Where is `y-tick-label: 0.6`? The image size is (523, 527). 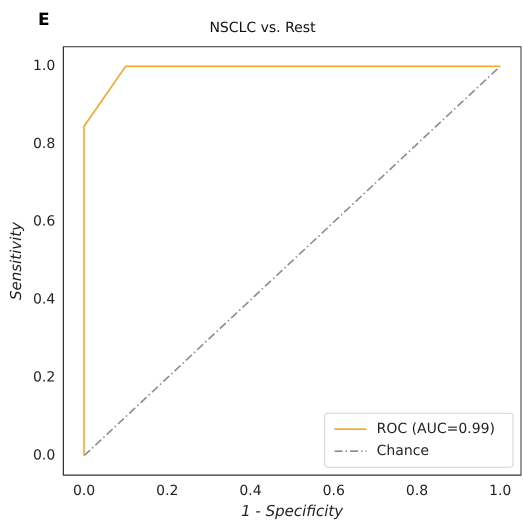 y-tick-label: 0.6 is located at coordinates (44, 222).